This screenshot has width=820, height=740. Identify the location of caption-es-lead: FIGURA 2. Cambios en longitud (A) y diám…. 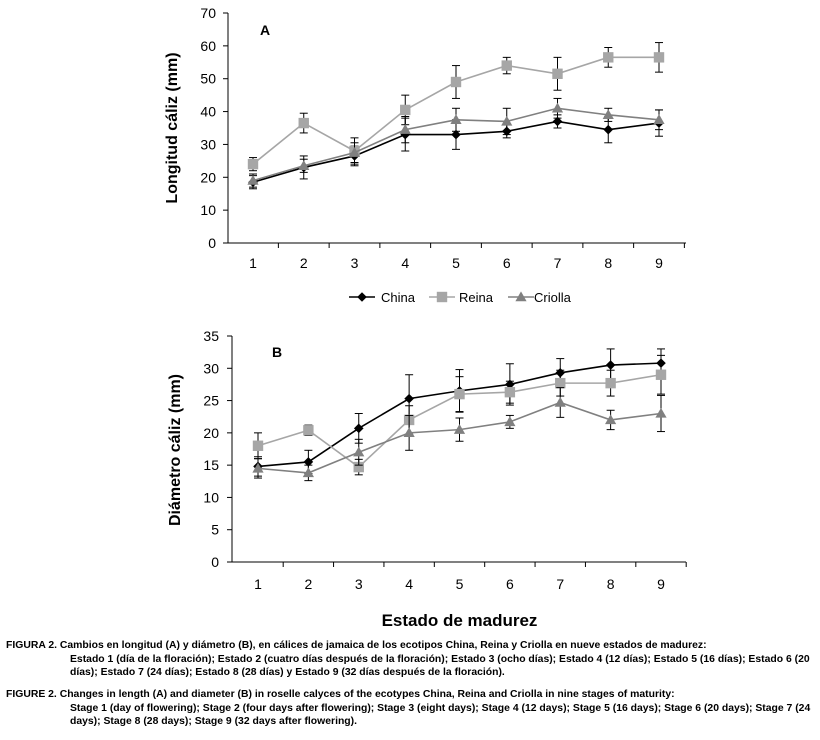
(356, 645).